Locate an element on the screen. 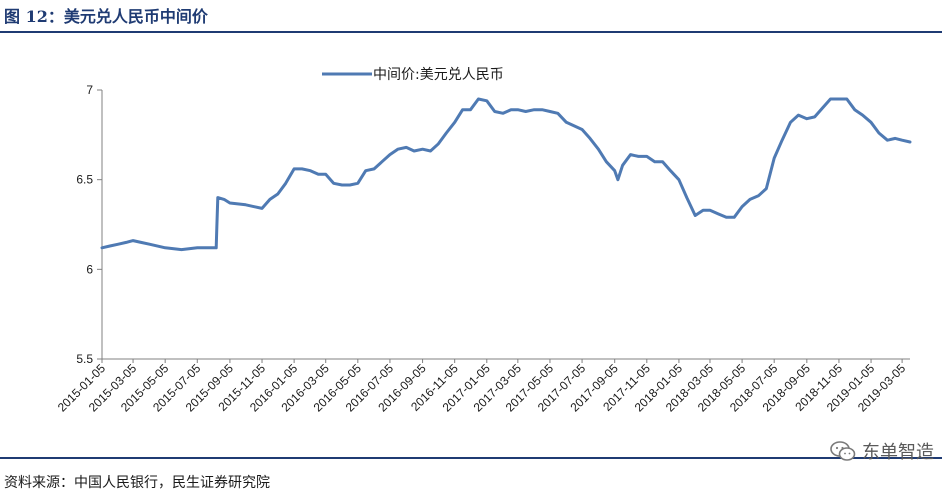 The height and width of the screenshot is (499, 942). source-note: 资料来源：中国人民银行，民生证券研究院 is located at coordinates (137, 483).